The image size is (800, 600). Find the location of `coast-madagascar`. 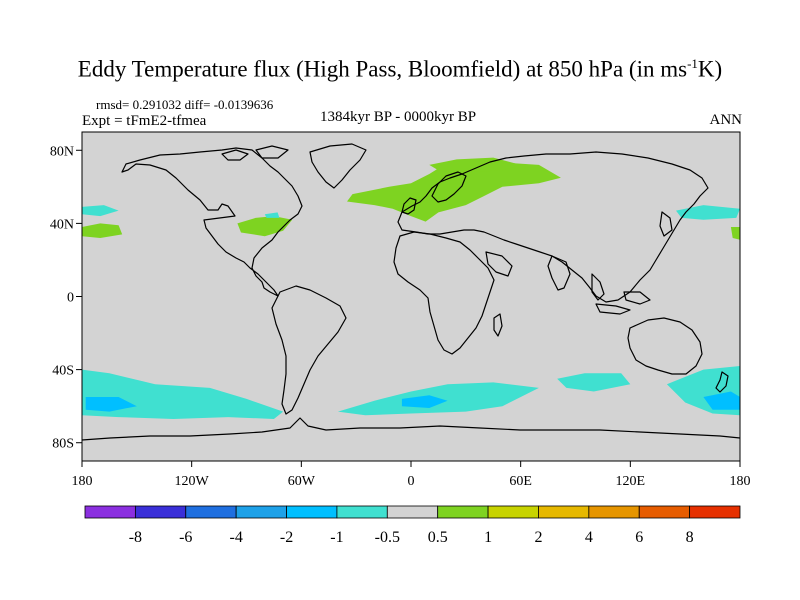

coast-madagascar is located at coordinates (498, 325).